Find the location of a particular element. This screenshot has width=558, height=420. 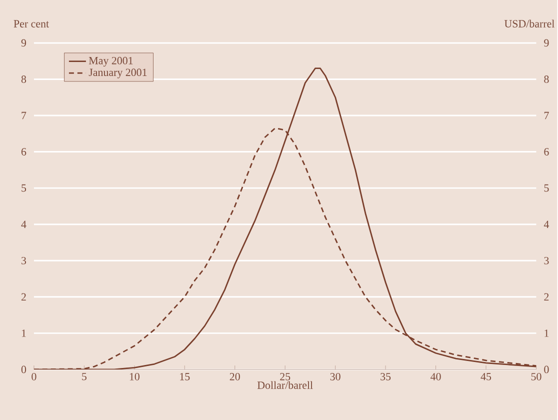

x-tick-label: 15 is located at coordinates (185, 376).